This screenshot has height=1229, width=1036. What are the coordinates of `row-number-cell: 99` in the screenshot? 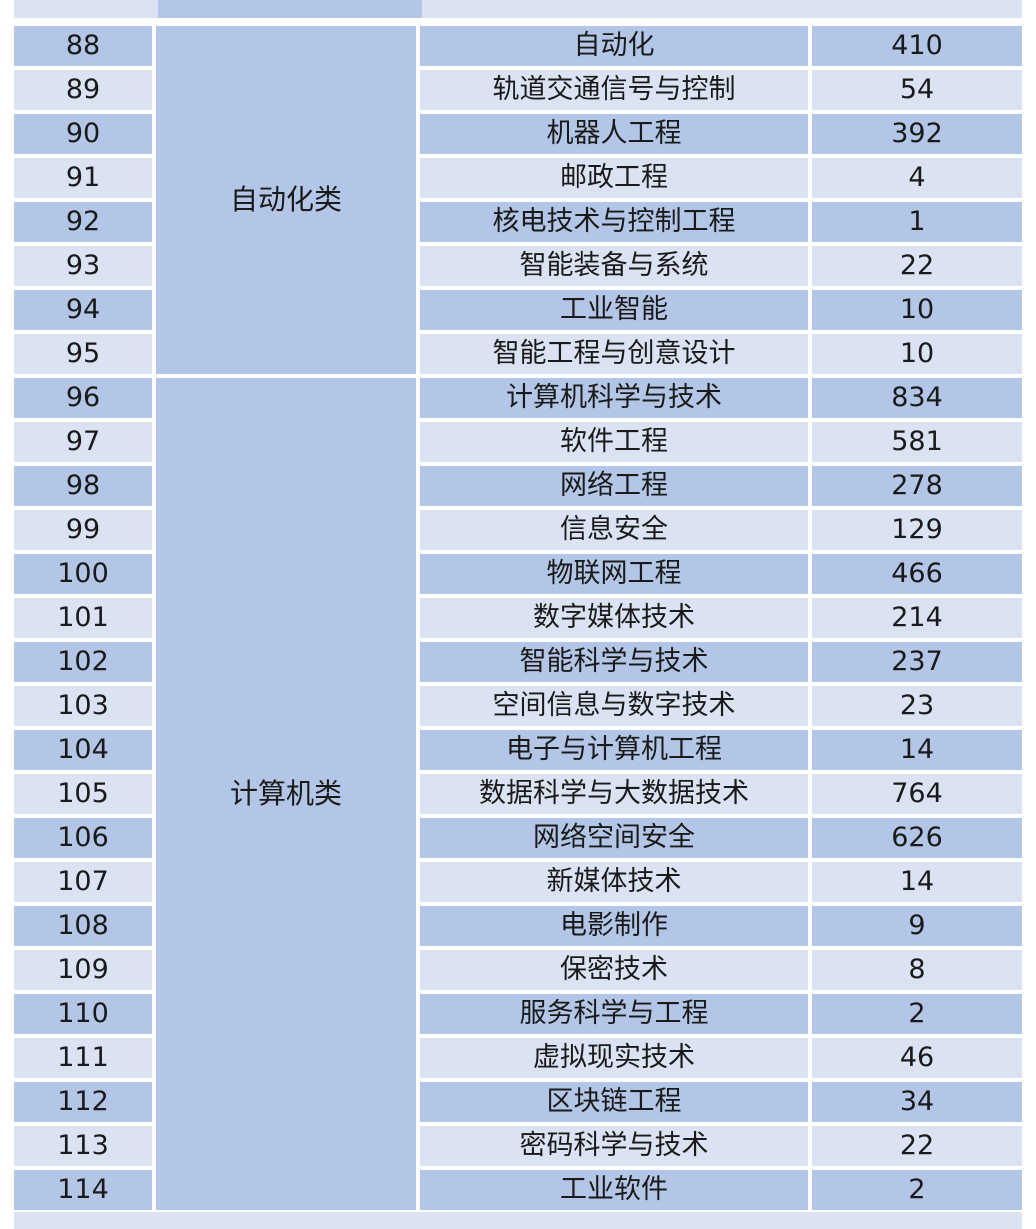 It's located at (84, 529).